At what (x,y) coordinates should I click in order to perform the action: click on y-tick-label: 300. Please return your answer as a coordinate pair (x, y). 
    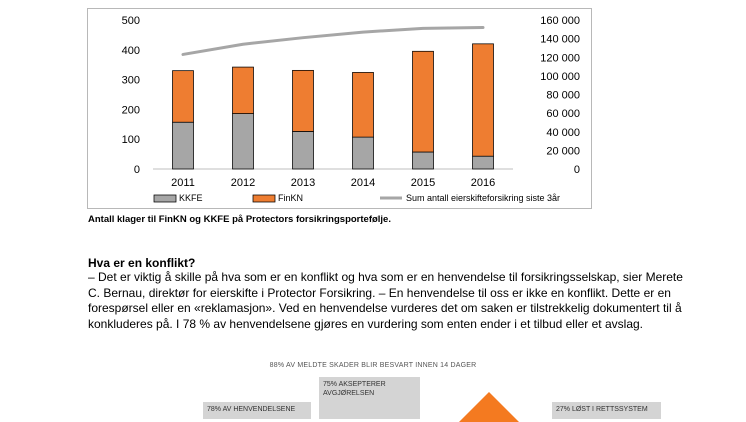
    Looking at the image, I should click on (131, 81).